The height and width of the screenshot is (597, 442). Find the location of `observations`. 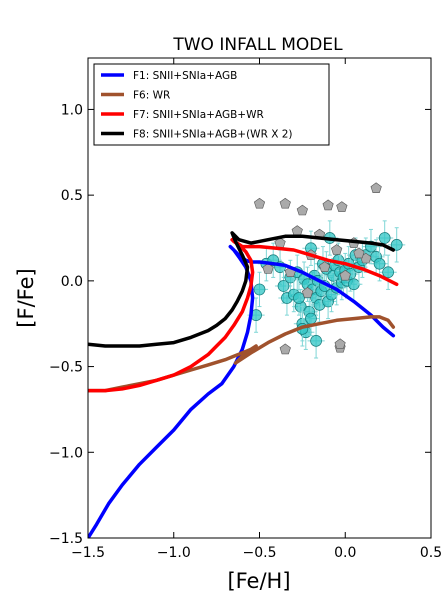

observations is located at coordinates (326, 270).